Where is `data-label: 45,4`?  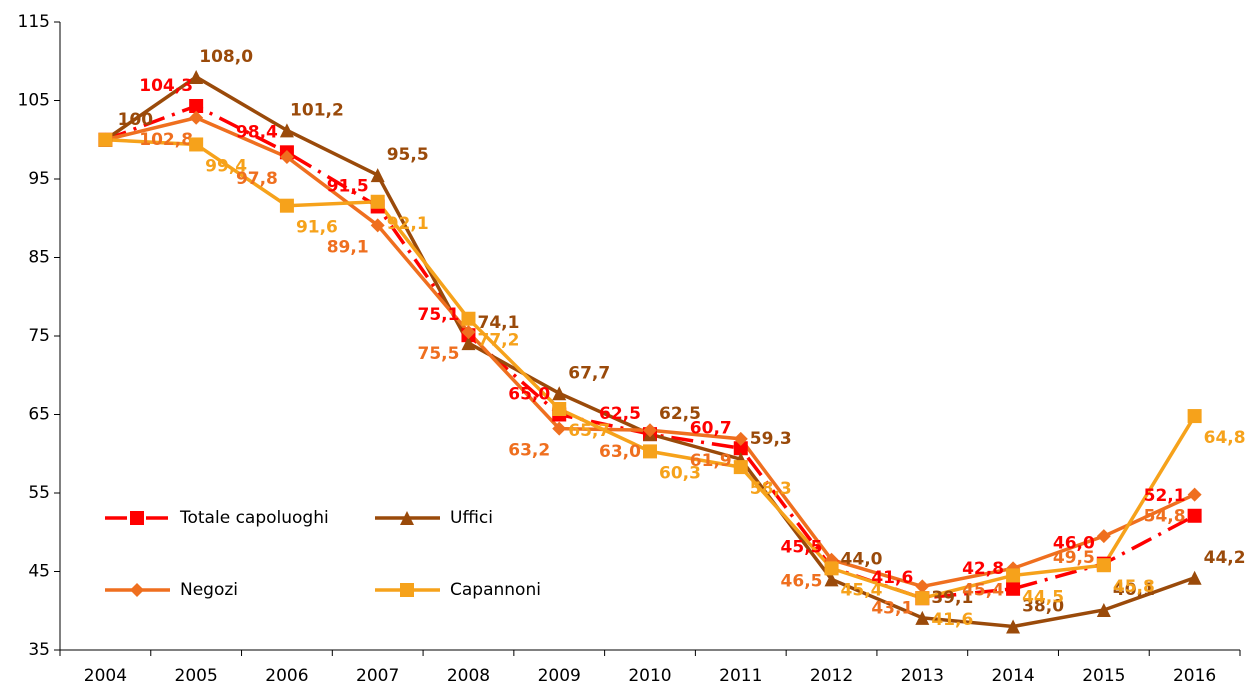
data-label: 45,4 is located at coordinates (983, 590).